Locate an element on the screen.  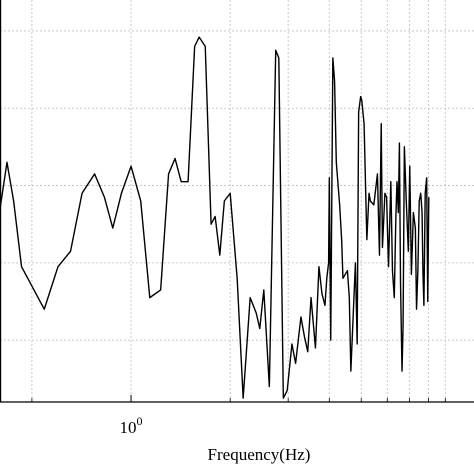
x-tick-labels: 100 is located at coordinates (131, 425).